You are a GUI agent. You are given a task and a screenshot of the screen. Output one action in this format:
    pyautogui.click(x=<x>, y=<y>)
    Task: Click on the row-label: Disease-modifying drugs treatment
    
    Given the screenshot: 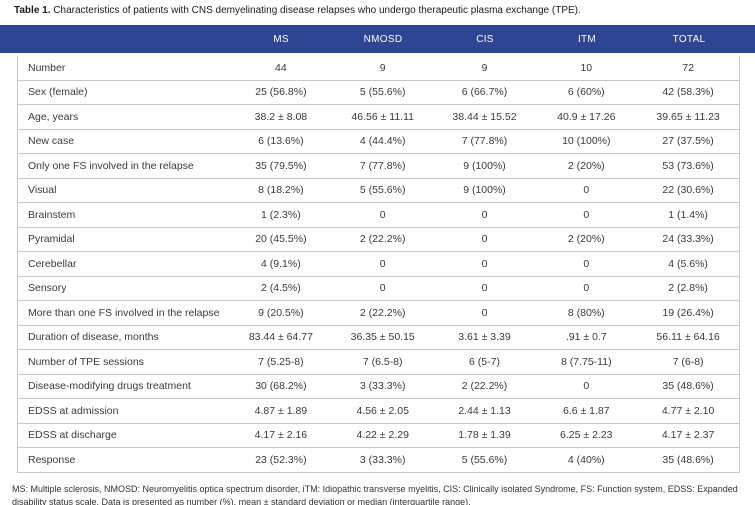 What is the action you would take?
    pyautogui.click(x=109, y=386)
    